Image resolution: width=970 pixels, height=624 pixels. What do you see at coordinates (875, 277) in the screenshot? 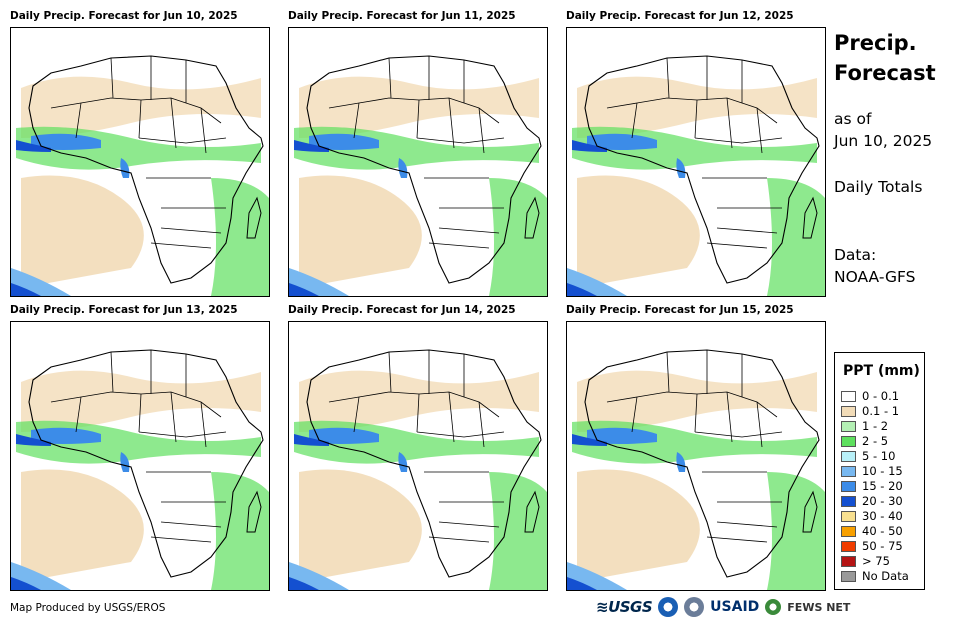
I see `data-line-2: NOAA-GFS` at bounding box center [875, 277].